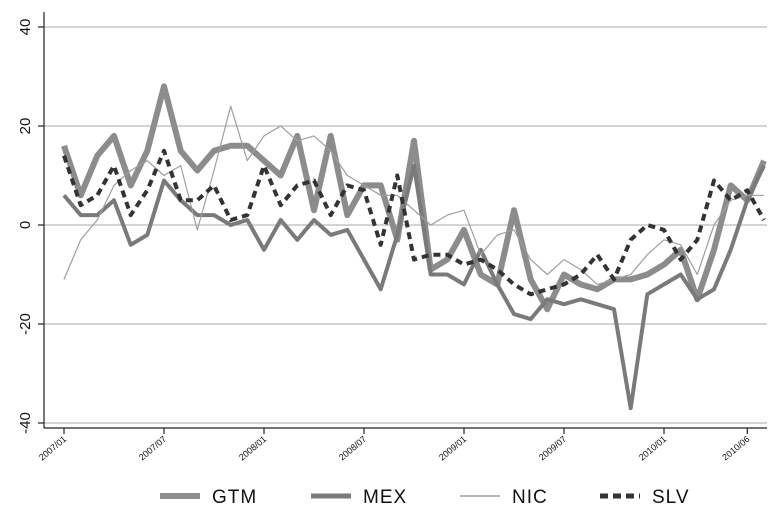 This screenshot has height=517, width=774. I want to click on legend-label-mex: MEX, so click(385, 497).